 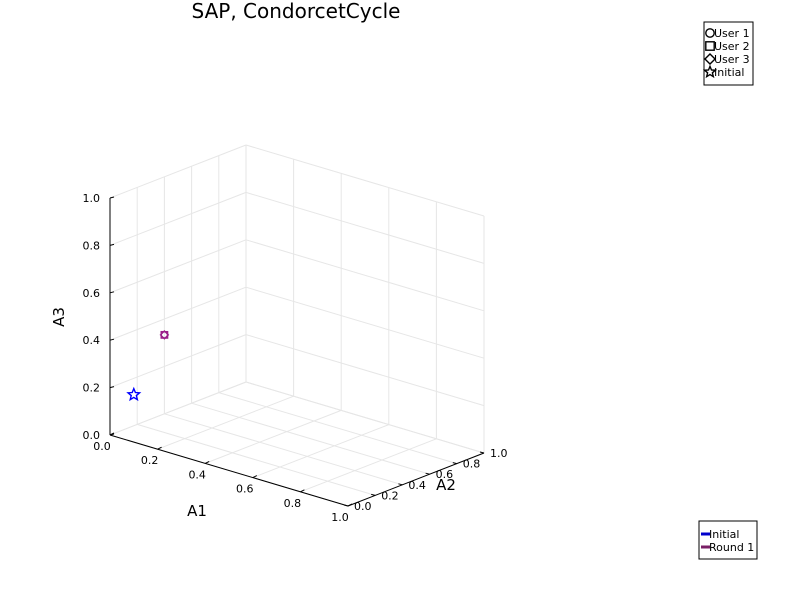 I want to click on z-axis-label: A3, so click(x=59, y=317).